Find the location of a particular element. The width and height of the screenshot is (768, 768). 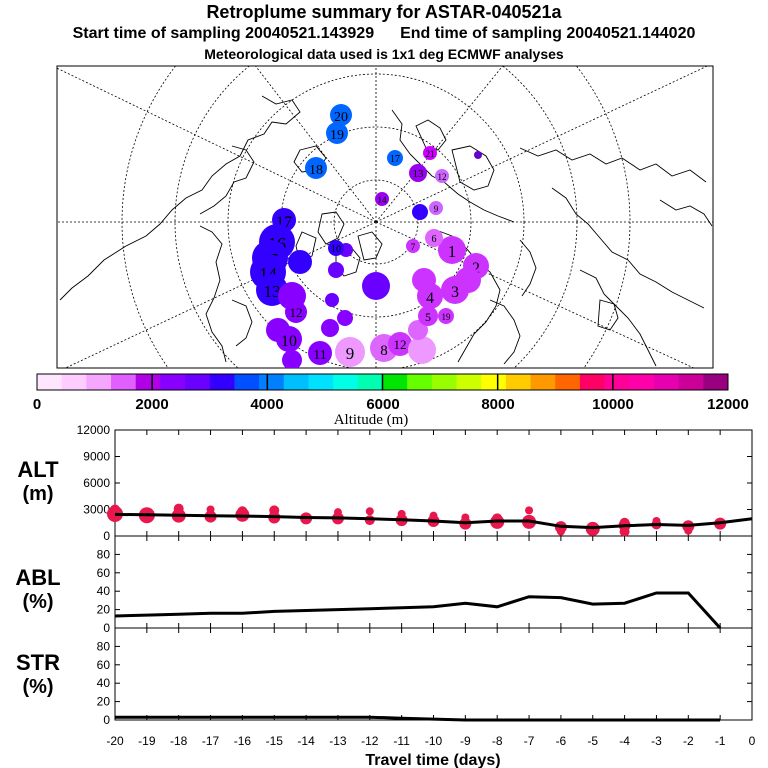

x-tick-label: -5 is located at coordinates (592, 741).